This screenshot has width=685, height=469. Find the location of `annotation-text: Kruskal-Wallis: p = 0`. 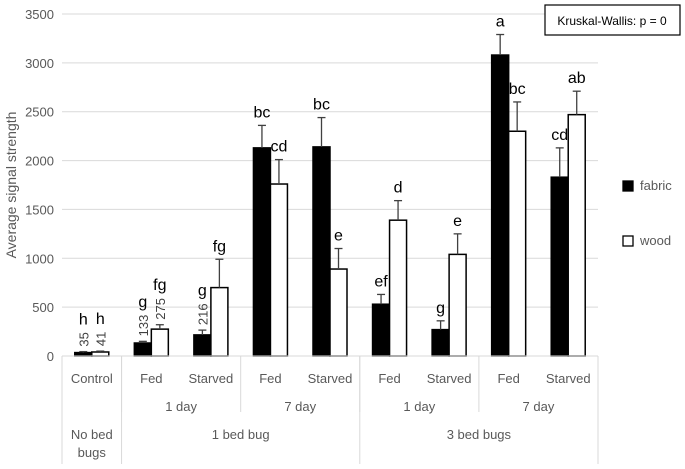

annotation-text: Kruskal-Wallis: p = 0 is located at coordinates (612, 21).